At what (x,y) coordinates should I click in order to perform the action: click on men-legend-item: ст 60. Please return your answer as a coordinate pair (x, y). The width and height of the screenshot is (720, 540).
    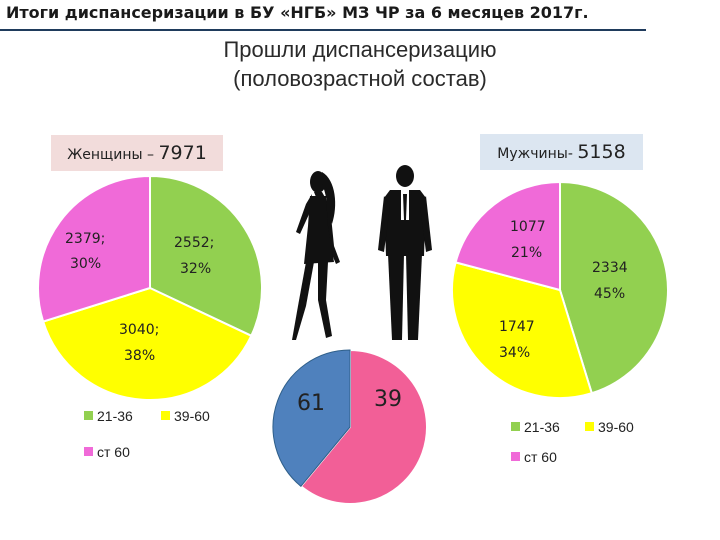
    Looking at the image, I should click on (534, 457).